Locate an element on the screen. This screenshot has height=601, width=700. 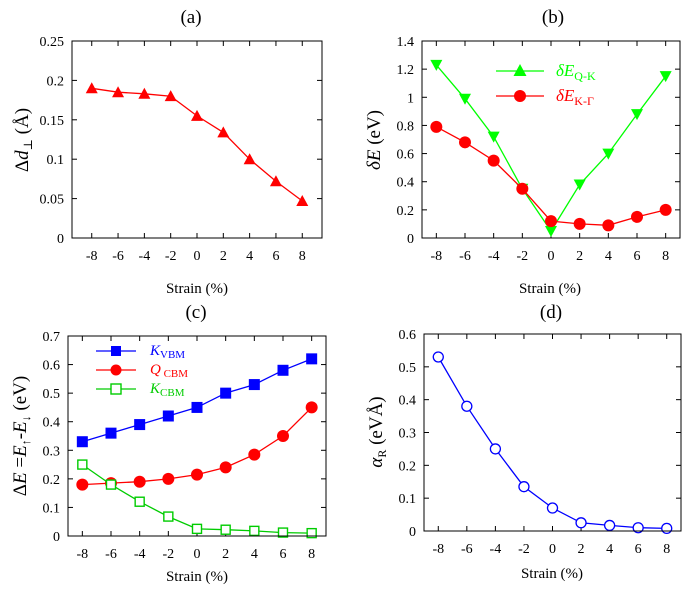
legend-marker-KVBM is located at coordinates (116, 351).